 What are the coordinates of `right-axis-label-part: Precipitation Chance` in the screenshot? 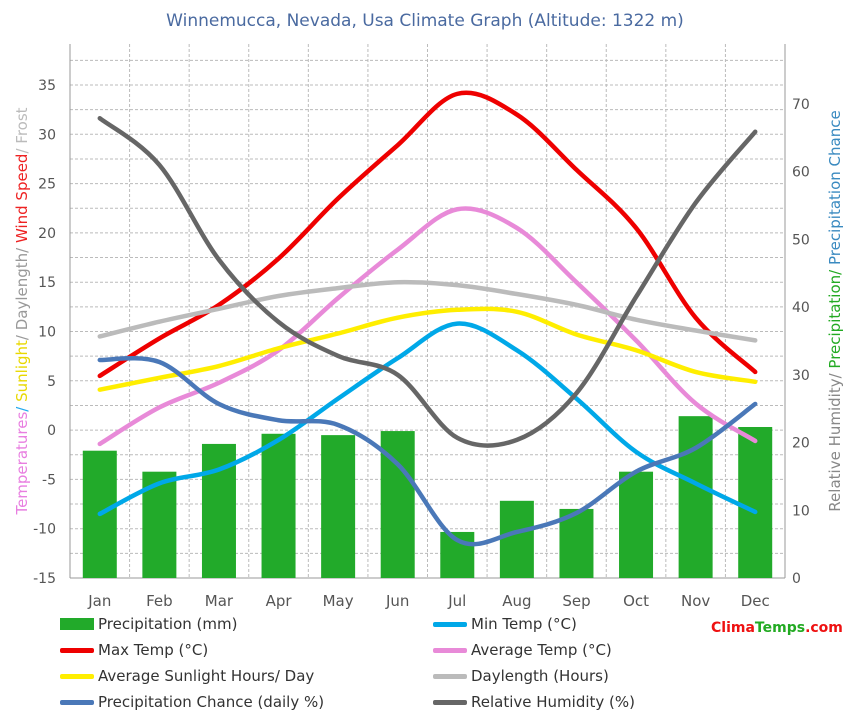 It's located at (835, 187).